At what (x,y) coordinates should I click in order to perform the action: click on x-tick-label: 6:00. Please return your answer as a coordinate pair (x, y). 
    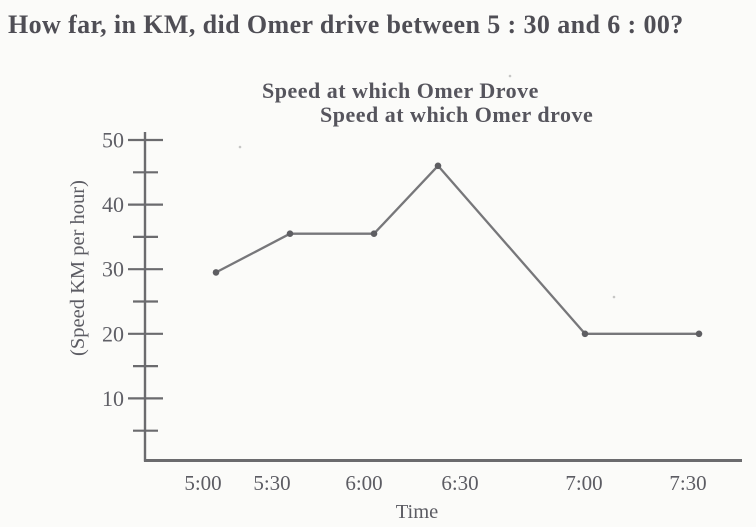
    Looking at the image, I should click on (363, 483).